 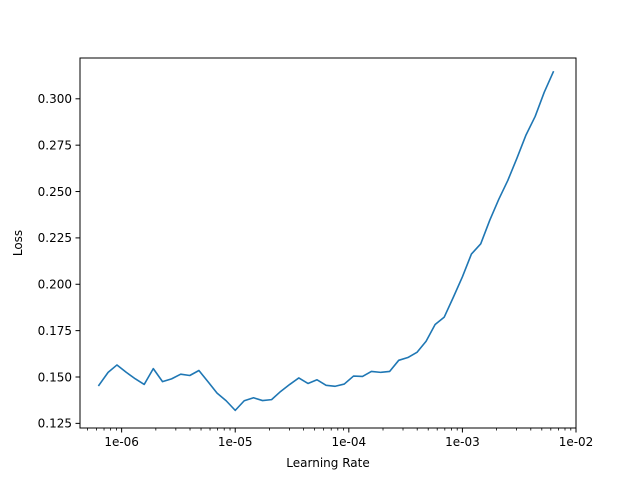 I want to click on x-tick-label: 1e-05, so click(x=235, y=442).